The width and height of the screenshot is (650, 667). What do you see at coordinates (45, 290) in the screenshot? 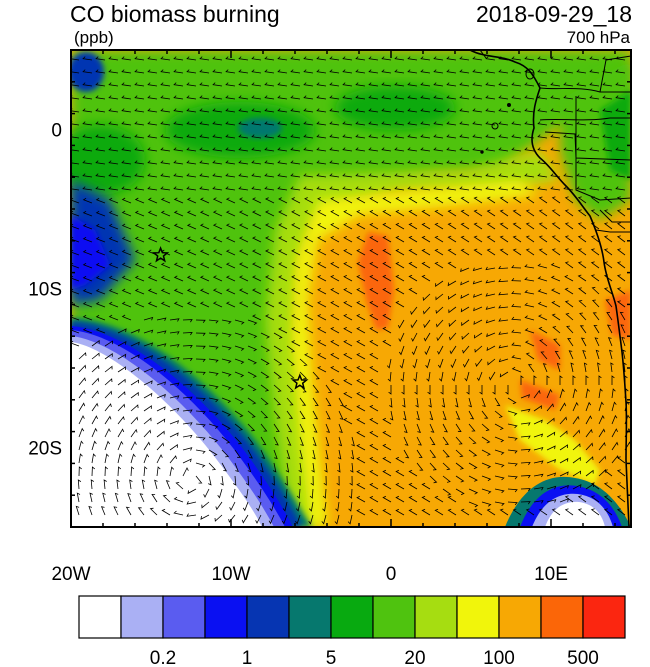
I see `y-tick-label: 10S` at bounding box center [45, 290].